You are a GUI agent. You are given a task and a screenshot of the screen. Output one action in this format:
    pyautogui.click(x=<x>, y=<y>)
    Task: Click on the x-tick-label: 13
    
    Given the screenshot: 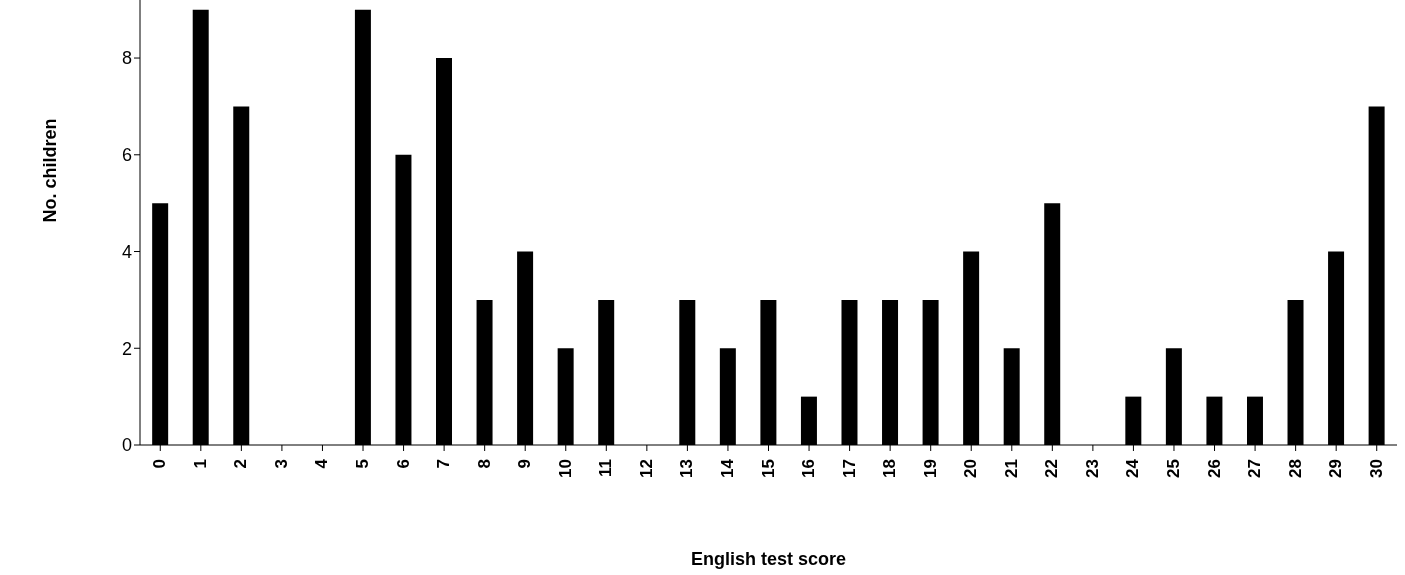 What is the action you would take?
    pyautogui.click(x=687, y=468)
    